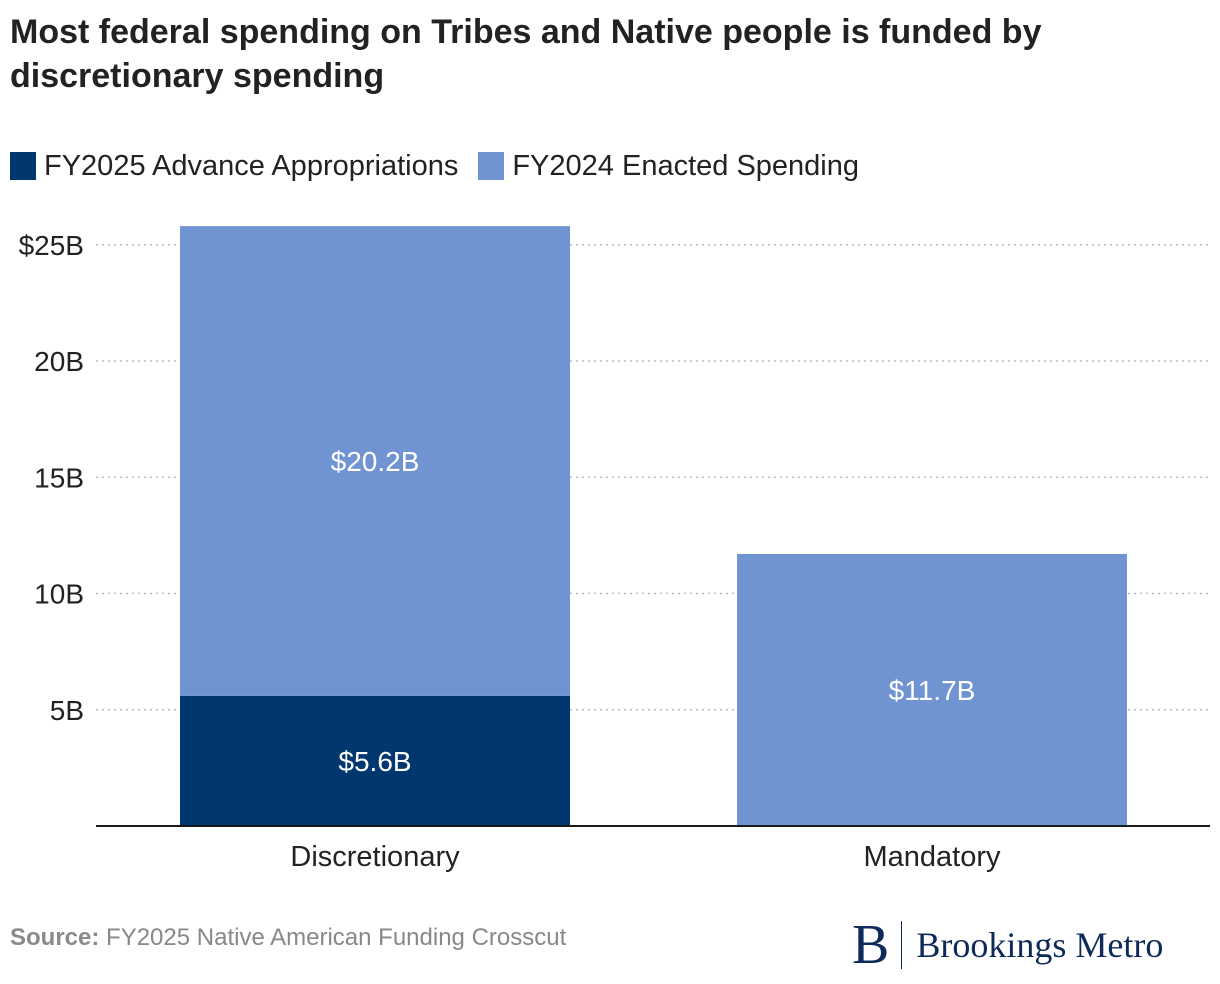  What do you see at coordinates (902, 945) in the screenshot?
I see `logo-divider` at bounding box center [902, 945].